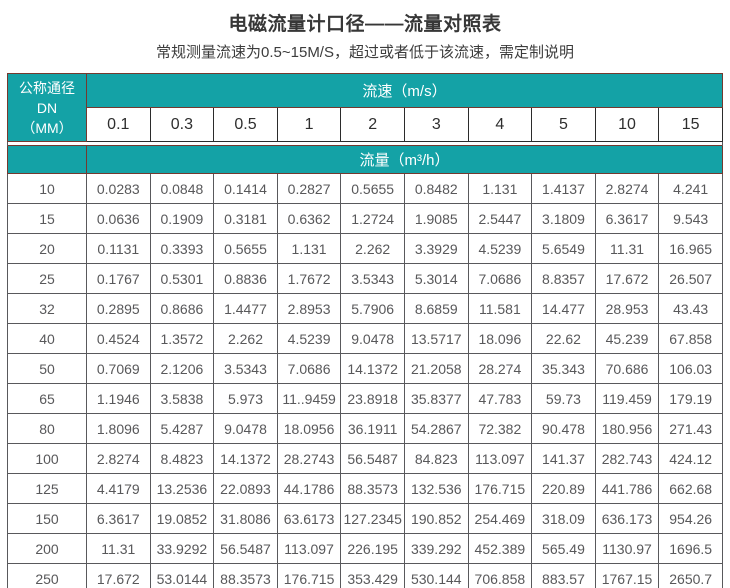 This screenshot has height=588, width=730. Describe the element at coordinates (436, 458) in the screenshot. I see `flow-value-cell: 84.823` at that location.